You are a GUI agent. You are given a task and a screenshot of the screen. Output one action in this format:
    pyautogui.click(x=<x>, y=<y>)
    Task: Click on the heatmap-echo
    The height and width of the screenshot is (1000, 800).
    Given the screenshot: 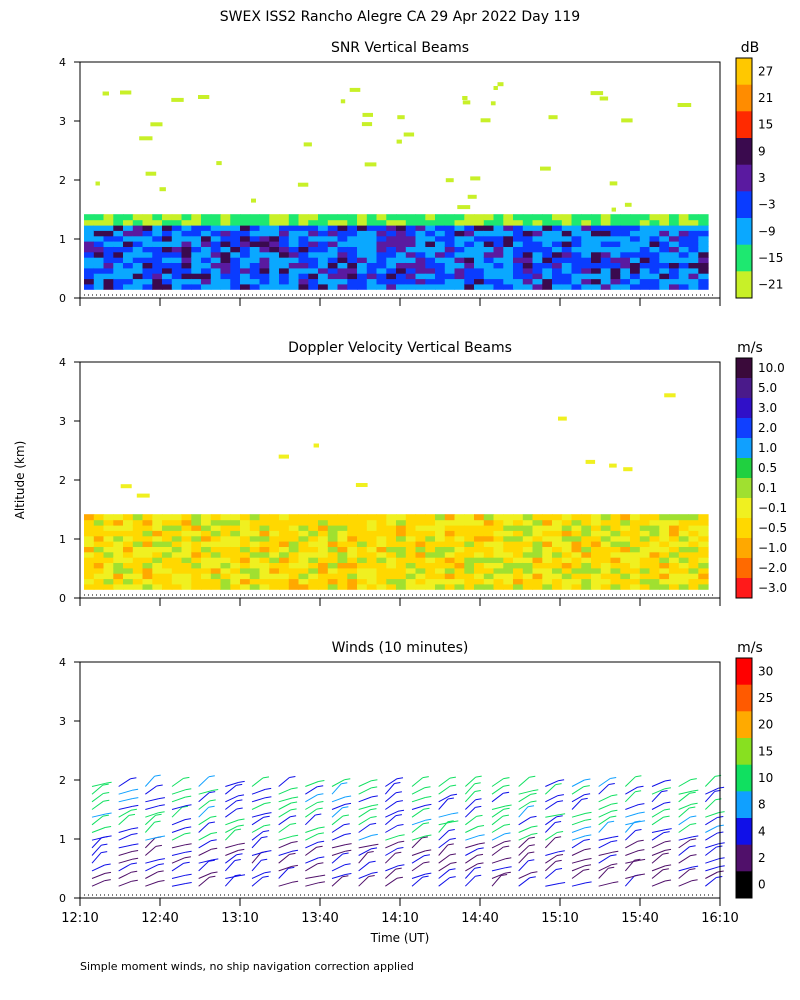 What is the action you would take?
    pyautogui.click(x=219, y=163)
    